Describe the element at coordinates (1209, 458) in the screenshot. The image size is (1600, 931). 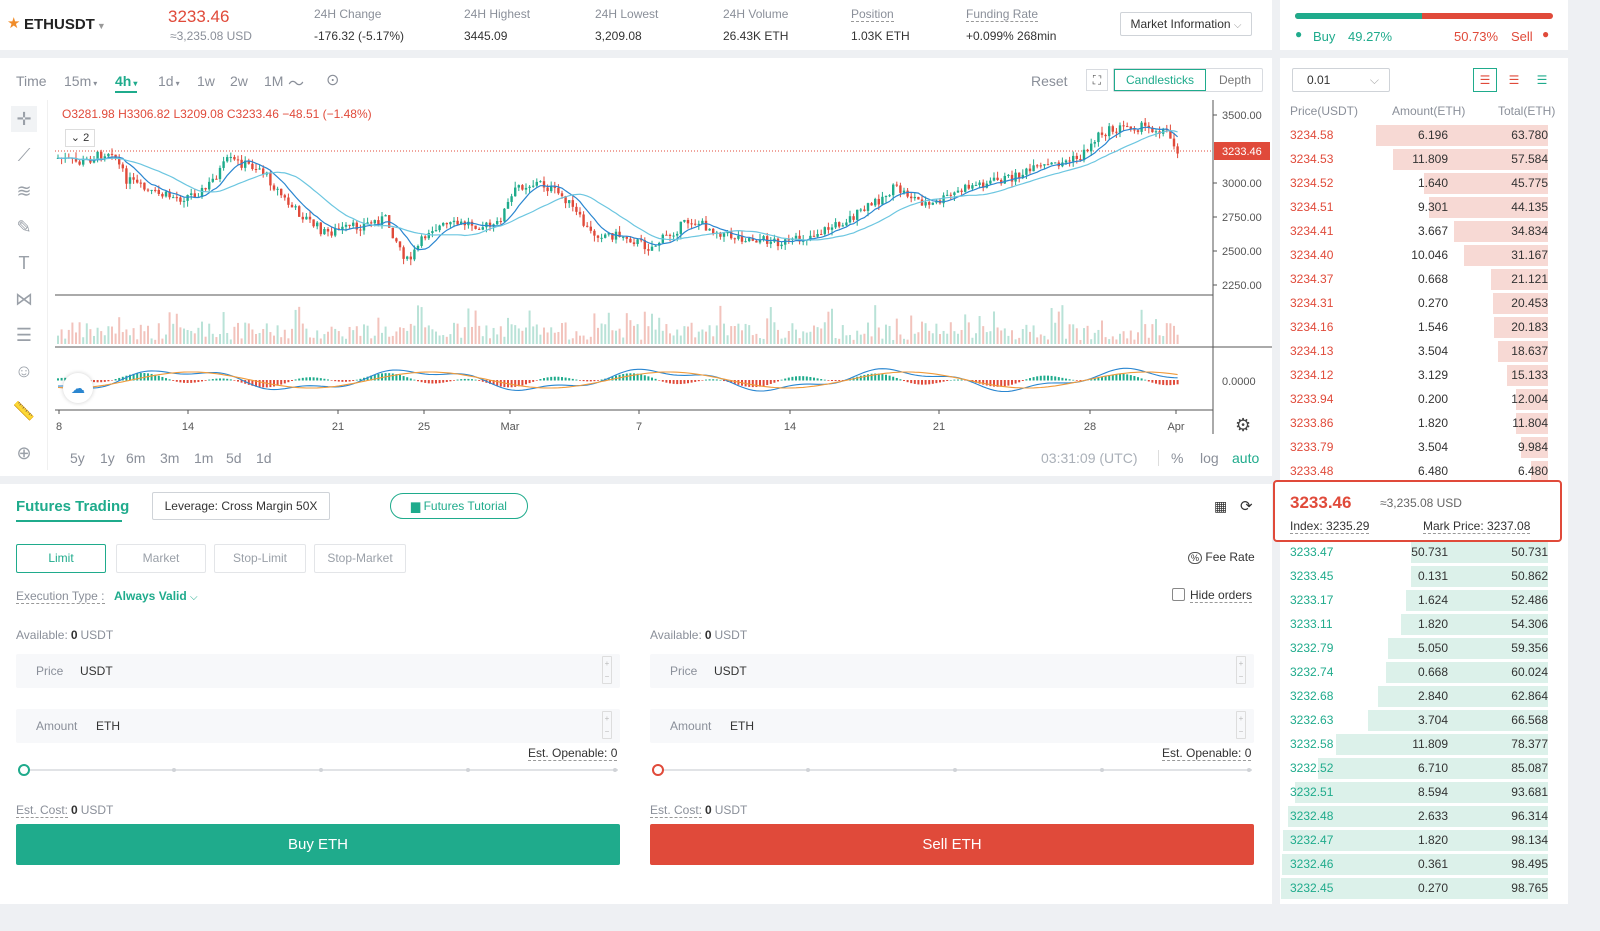
I see `scale-log: log` at that location.